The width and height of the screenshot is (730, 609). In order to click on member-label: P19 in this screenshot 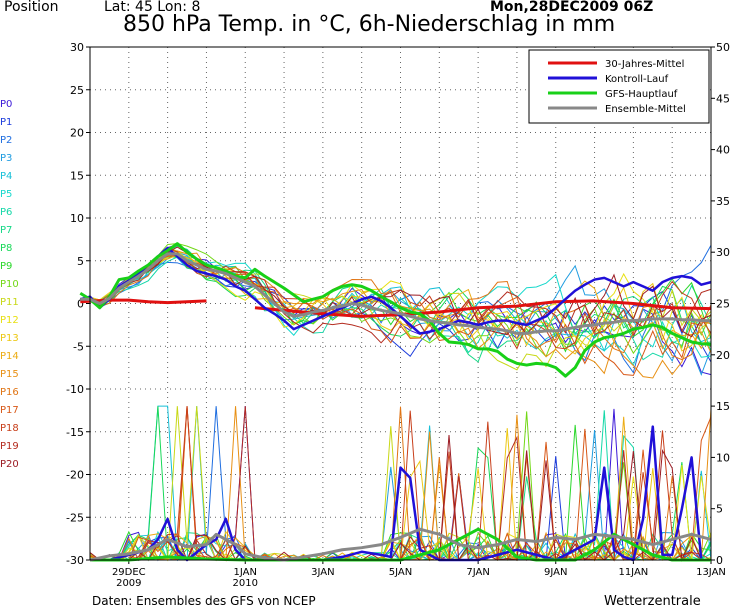, I will do `click(9, 446)`.